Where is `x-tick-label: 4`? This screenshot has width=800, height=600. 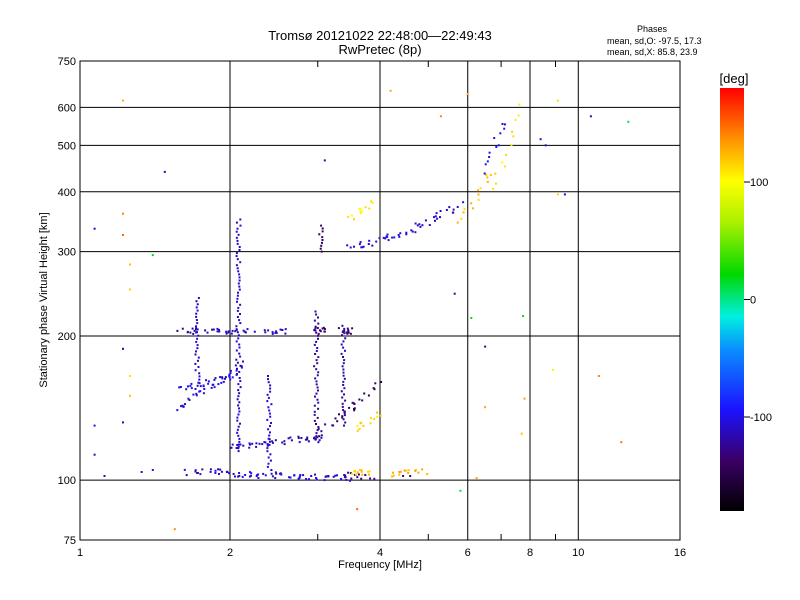
x-tick-label: 4 is located at coordinates (380, 553).